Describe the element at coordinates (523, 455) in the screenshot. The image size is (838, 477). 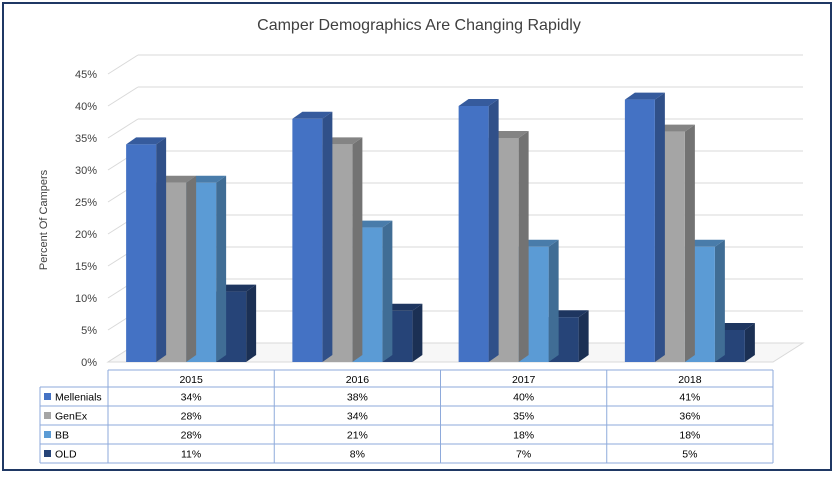
I see `data-label: 7%` at that location.